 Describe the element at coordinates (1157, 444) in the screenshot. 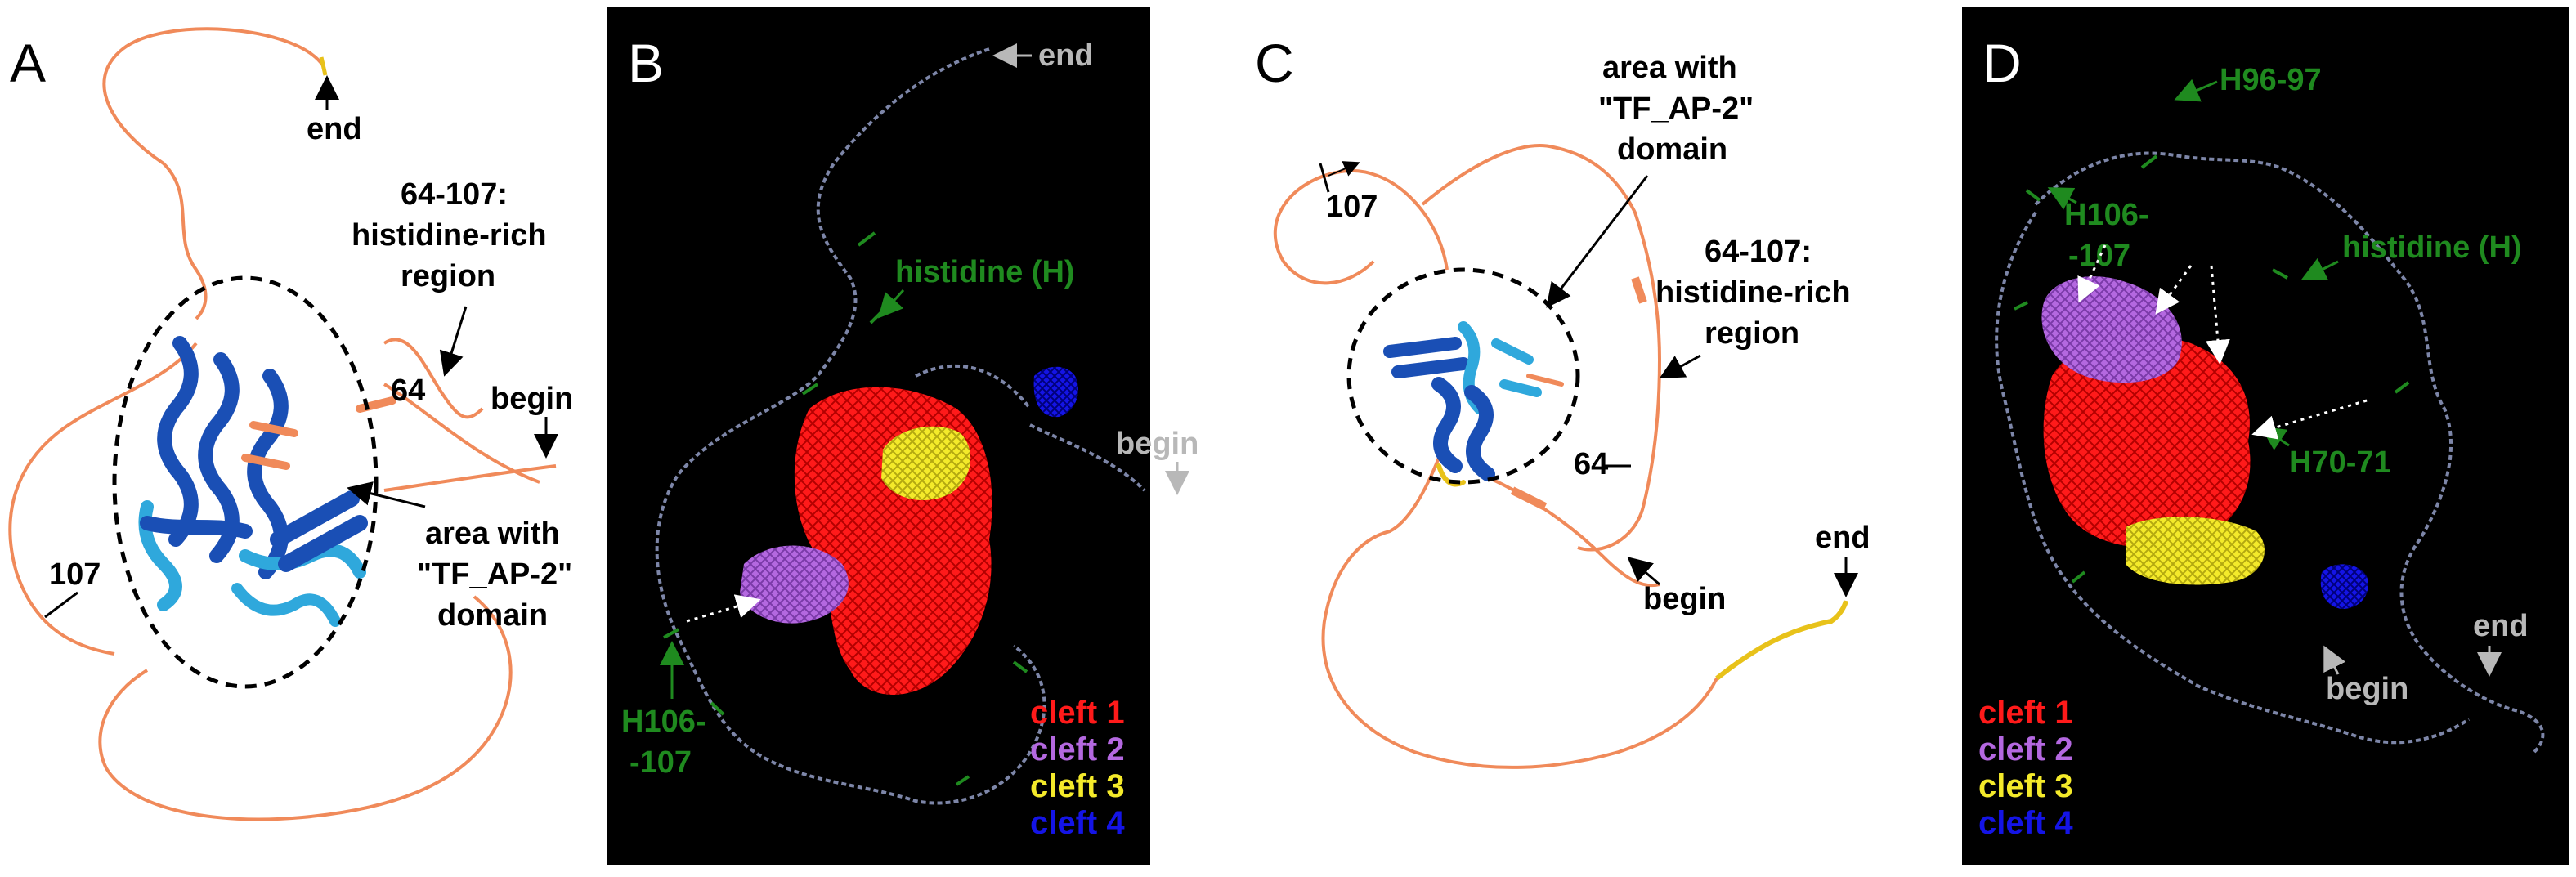

I see `panel-b-begin-label: begin` at that location.